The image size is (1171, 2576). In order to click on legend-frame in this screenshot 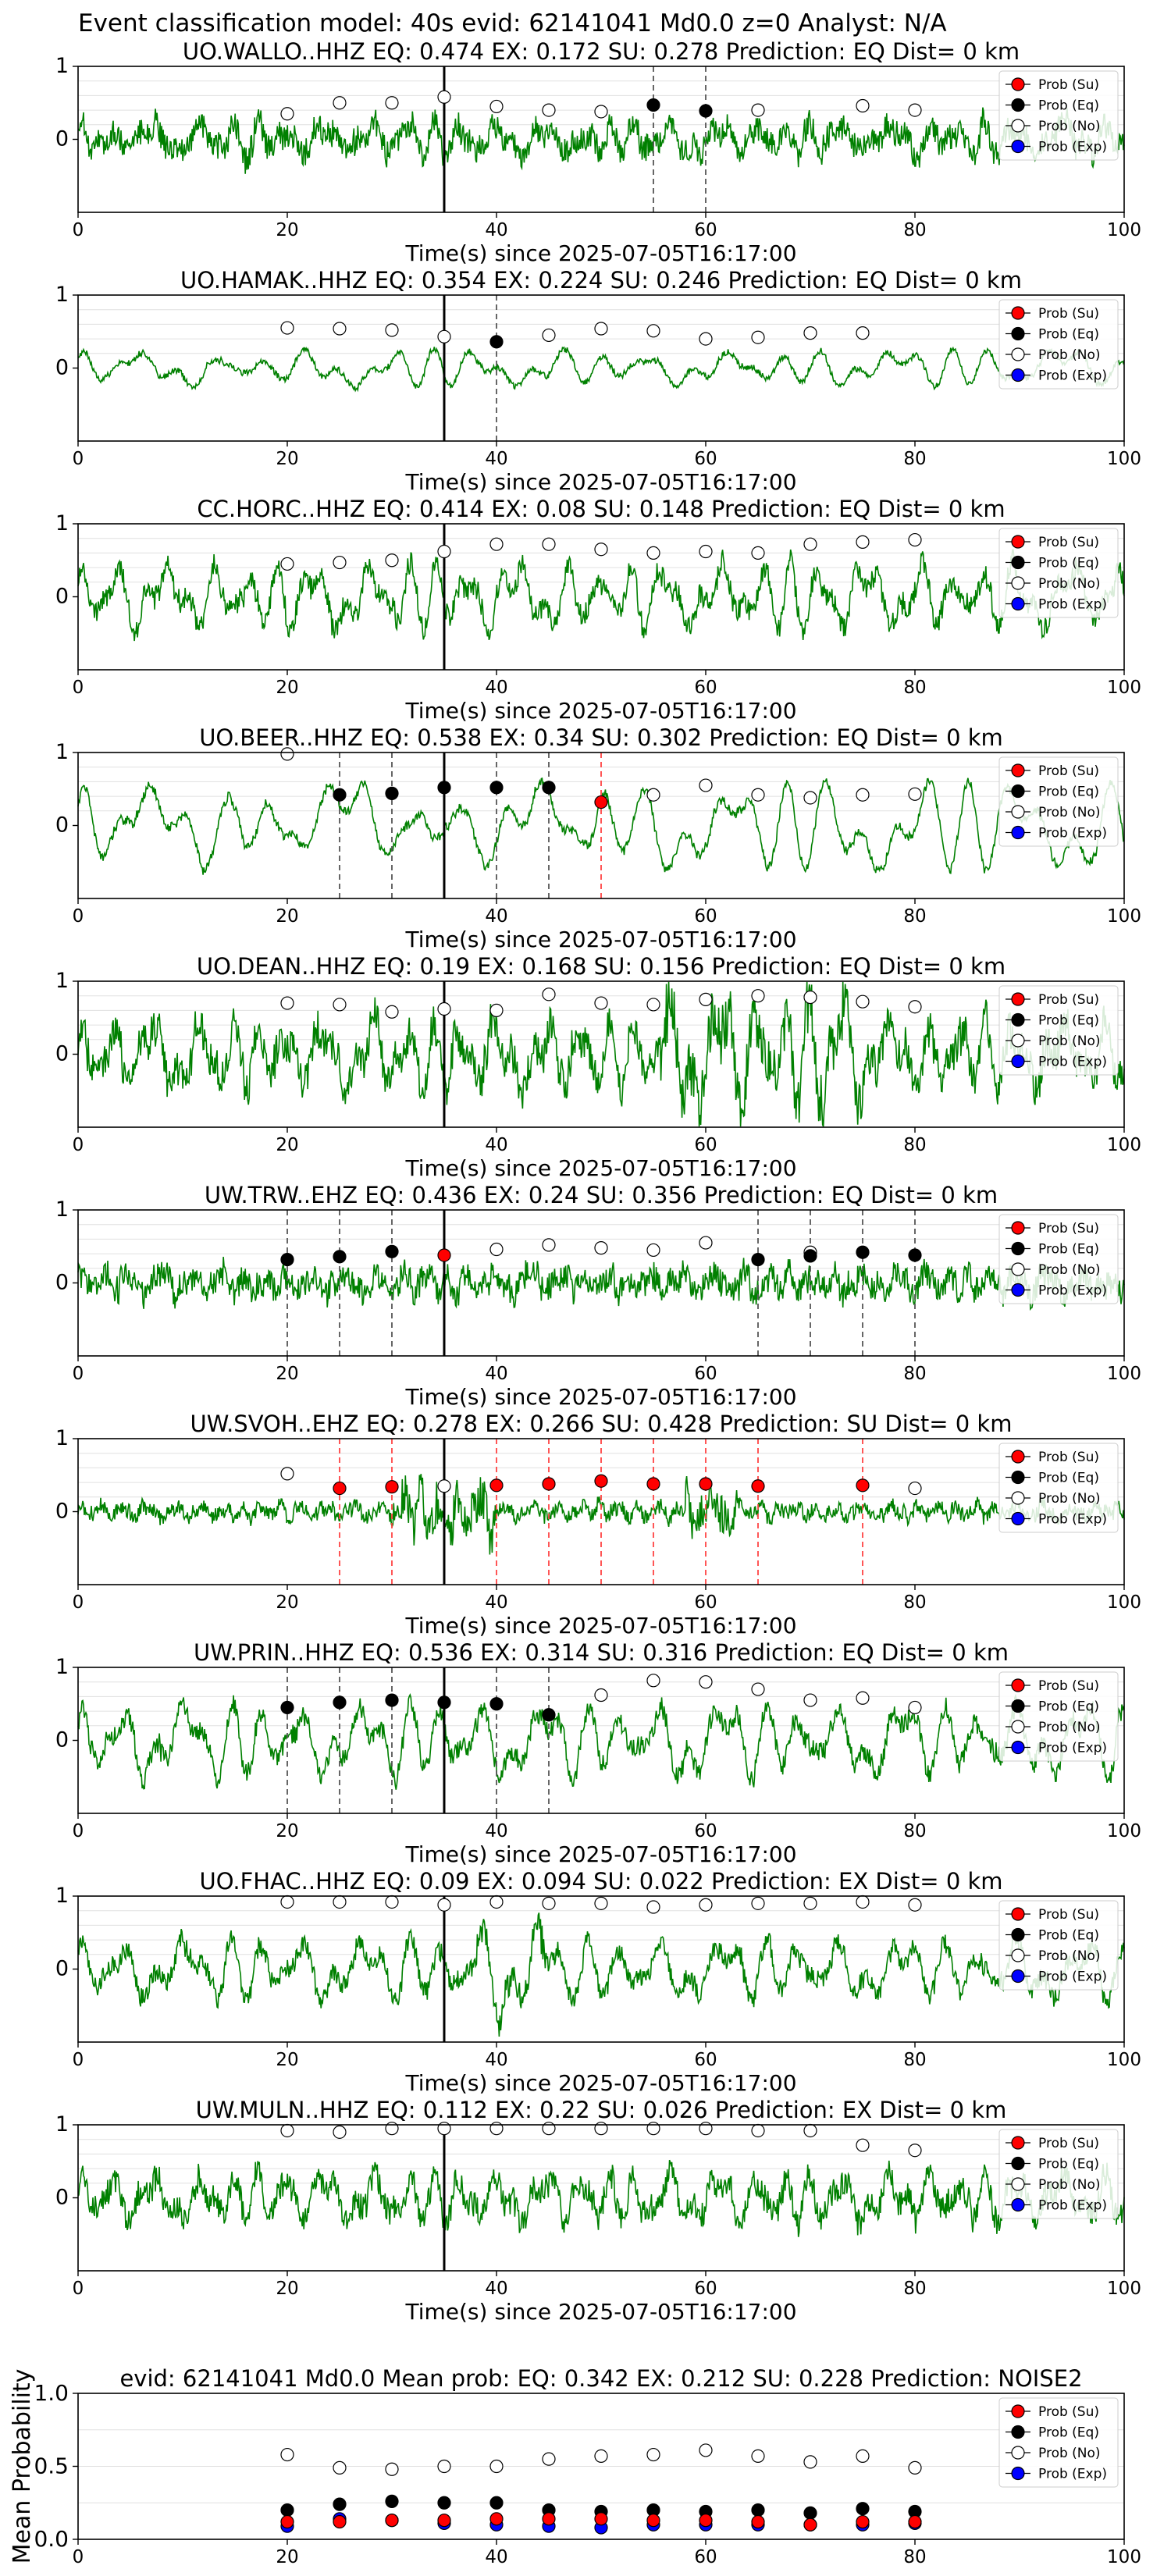, I will do `click(1058, 1488)`.